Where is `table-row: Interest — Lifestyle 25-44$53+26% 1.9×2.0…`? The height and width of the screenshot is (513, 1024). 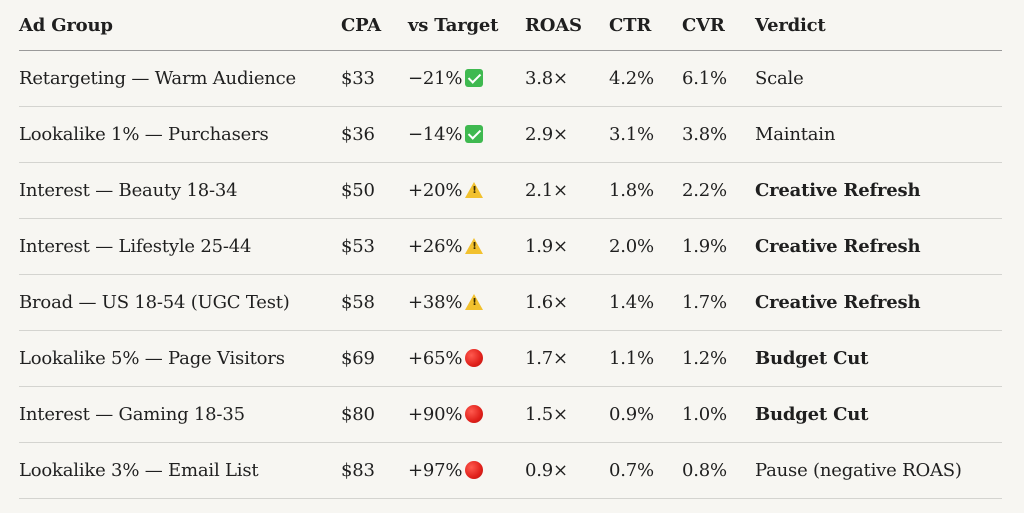 table-row: Interest — Lifestyle 25-44$53+26% 1.9×2.0… is located at coordinates (510, 246).